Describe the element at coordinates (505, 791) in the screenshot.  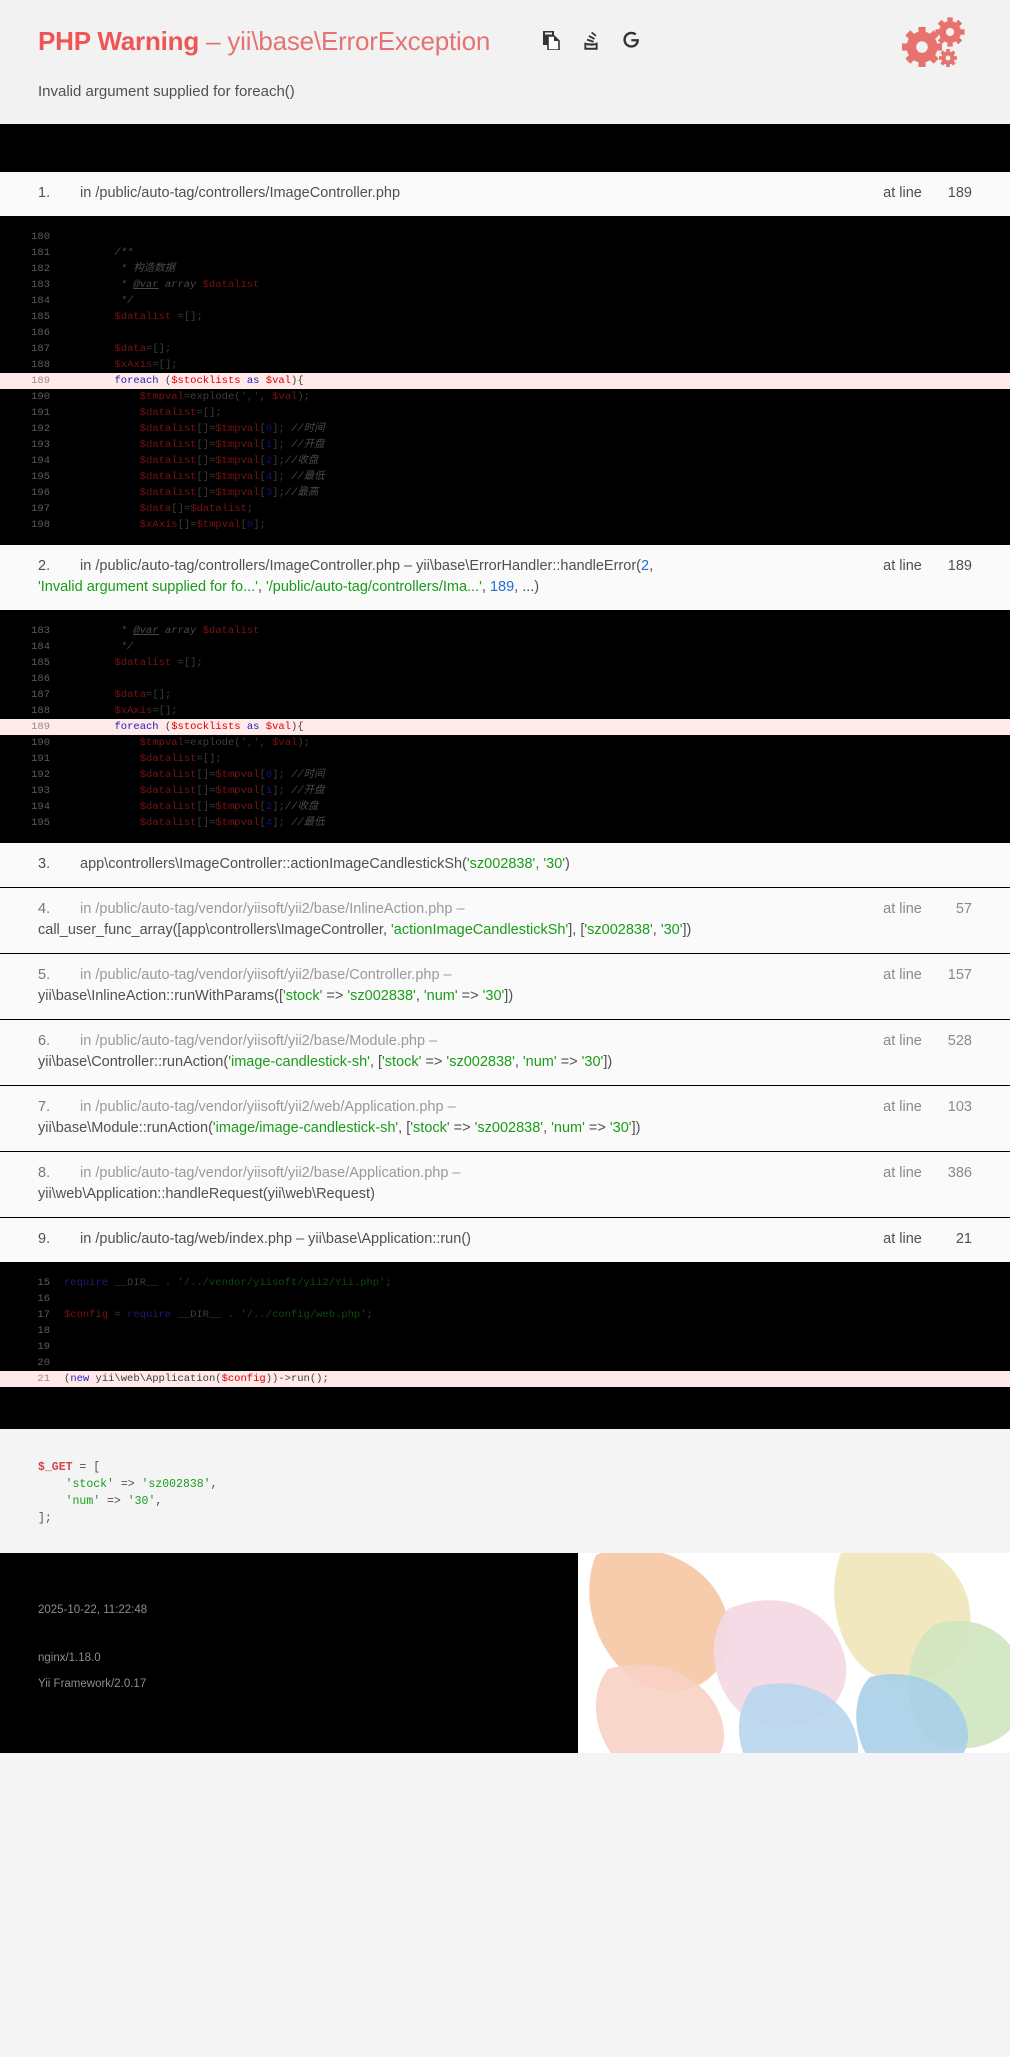
I see `code-line: 193 $datalist[]=$tmpval[1]; //开盘` at that location.